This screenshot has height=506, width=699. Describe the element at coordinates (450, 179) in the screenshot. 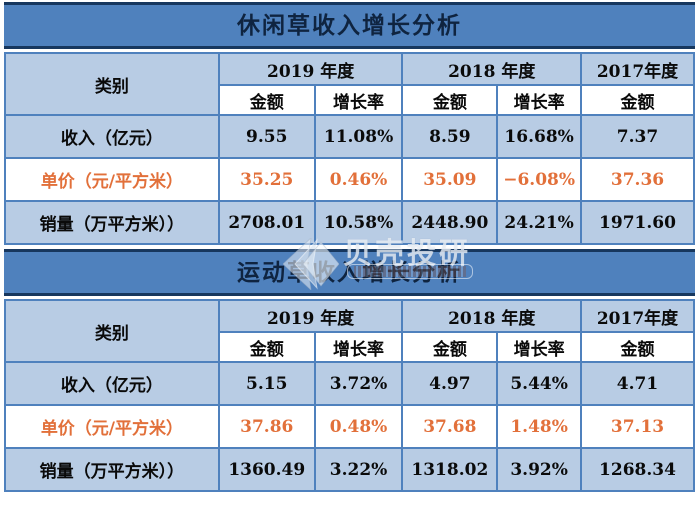

I see `cell-value: 35.09` at that location.